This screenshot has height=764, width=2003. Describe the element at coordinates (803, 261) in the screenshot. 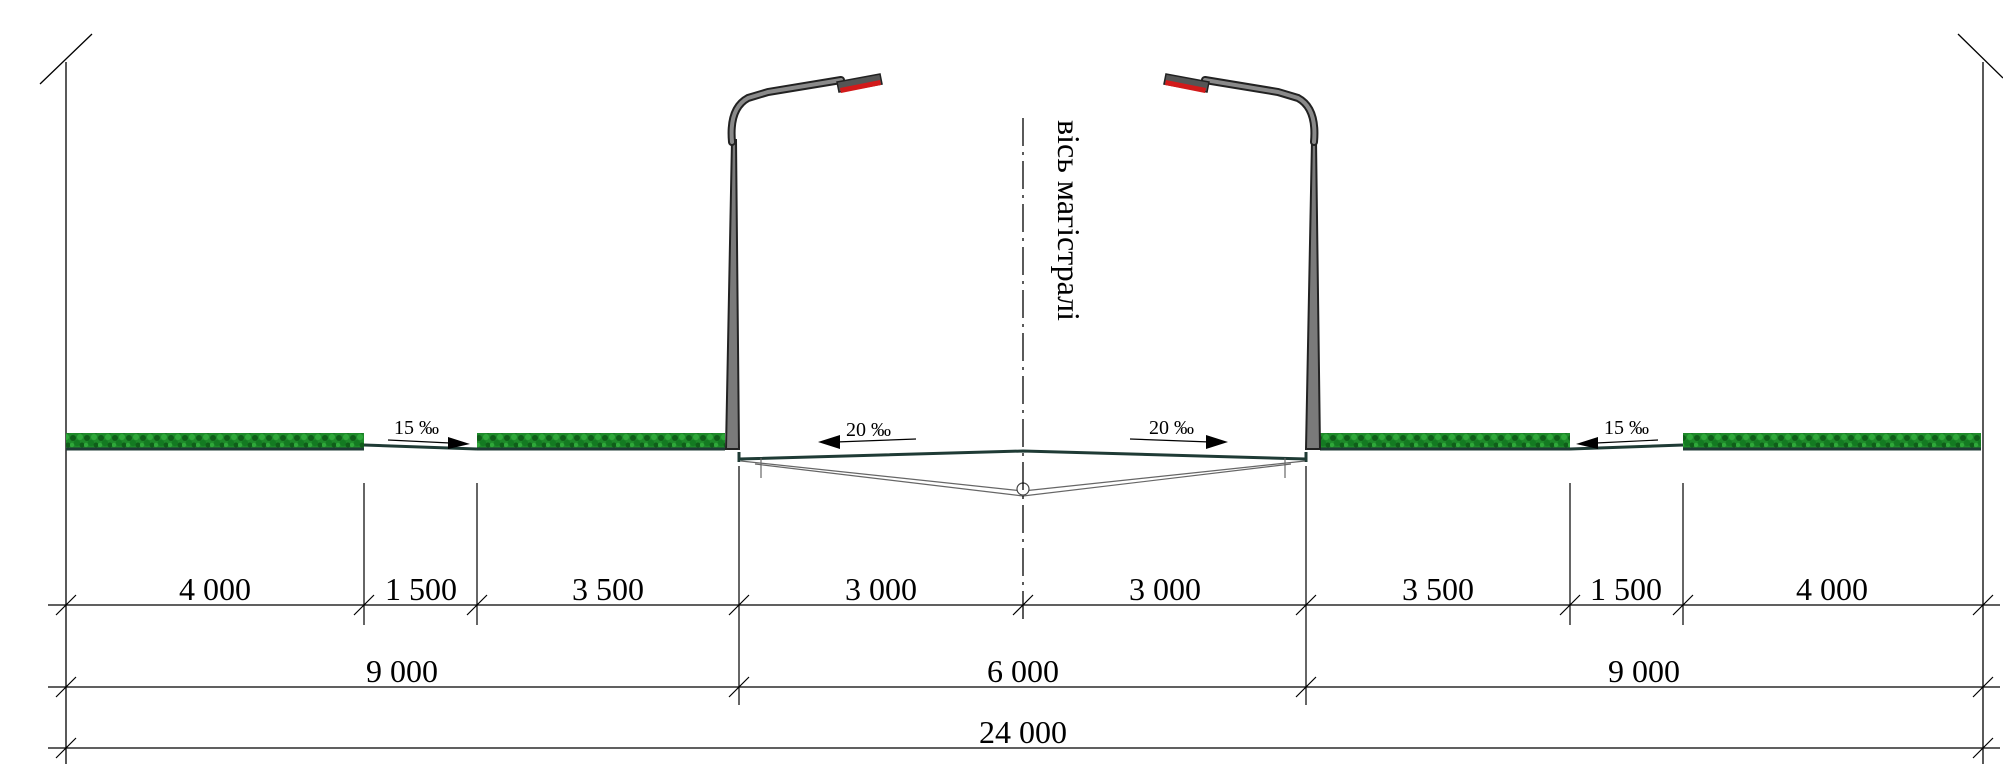

I see `lamp-post-left` at that location.